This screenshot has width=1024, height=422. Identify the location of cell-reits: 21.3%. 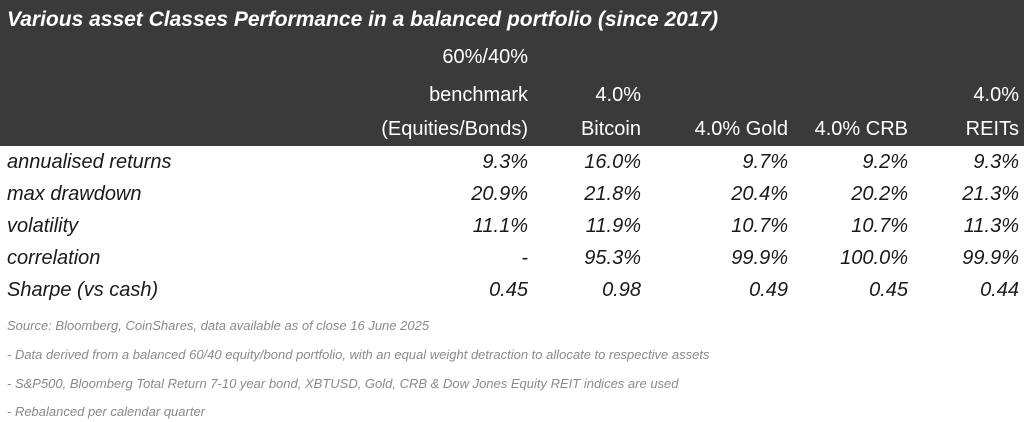
(990, 194).